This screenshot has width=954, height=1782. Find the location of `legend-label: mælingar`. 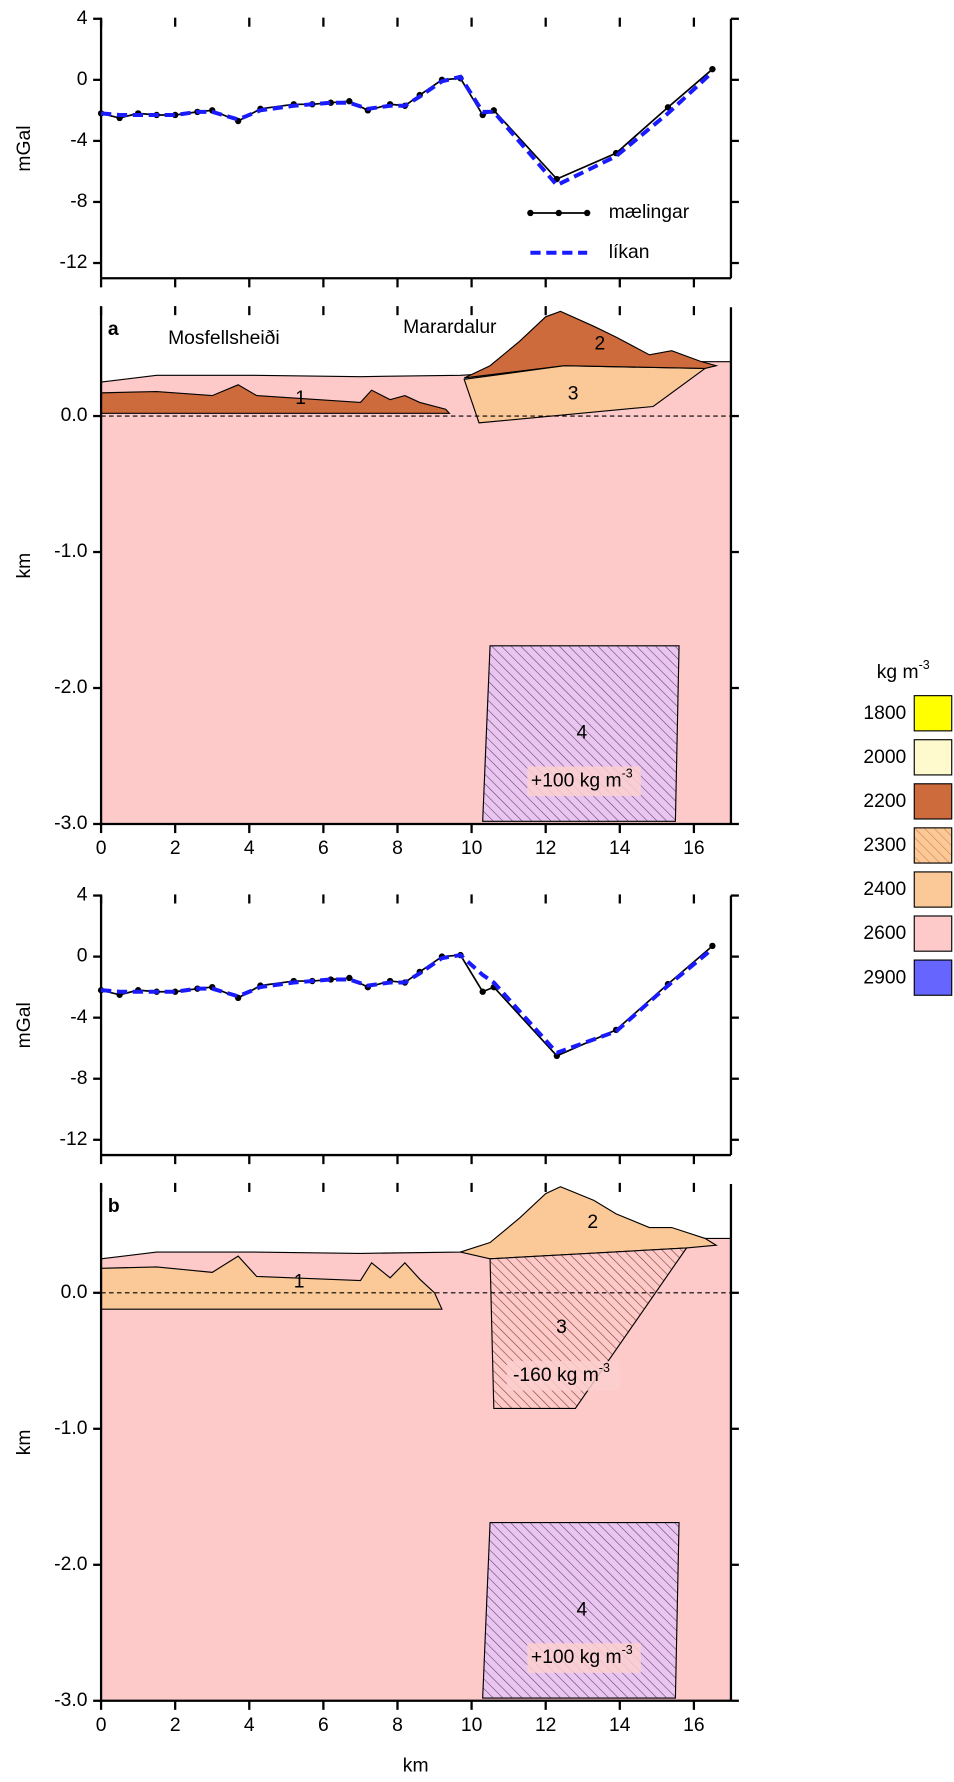

legend-label: mælingar is located at coordinates (649, 212).